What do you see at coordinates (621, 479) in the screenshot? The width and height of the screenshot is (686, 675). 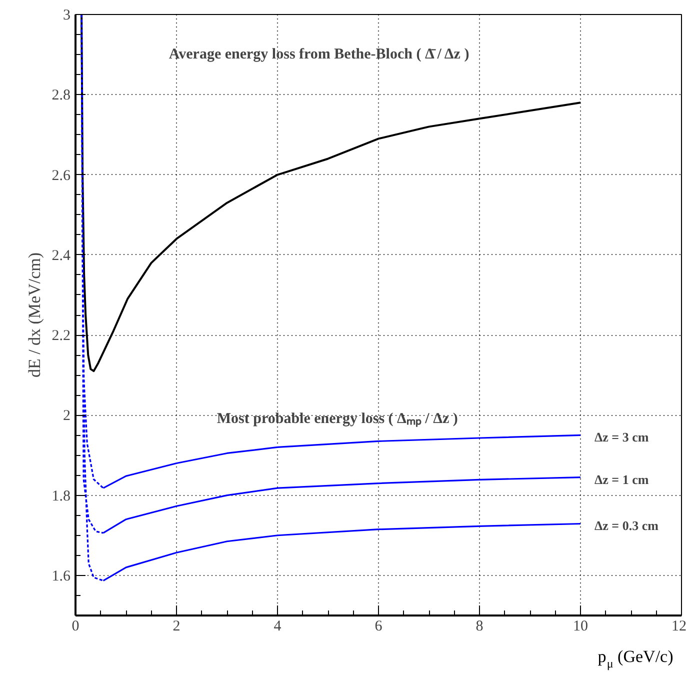 I see `series-label: Δz = 1 cm` at bounding box center [621, 479].